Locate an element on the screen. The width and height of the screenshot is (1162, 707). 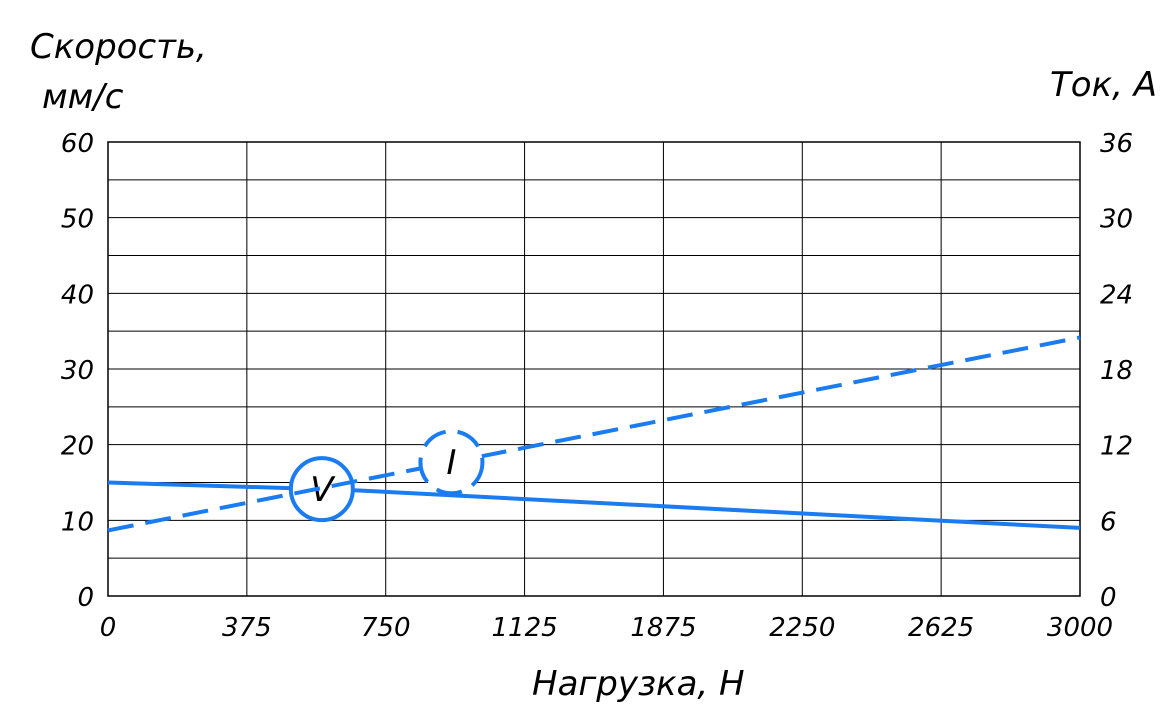
y-left-tick-label: 20 is located at coordinates (77, 447).